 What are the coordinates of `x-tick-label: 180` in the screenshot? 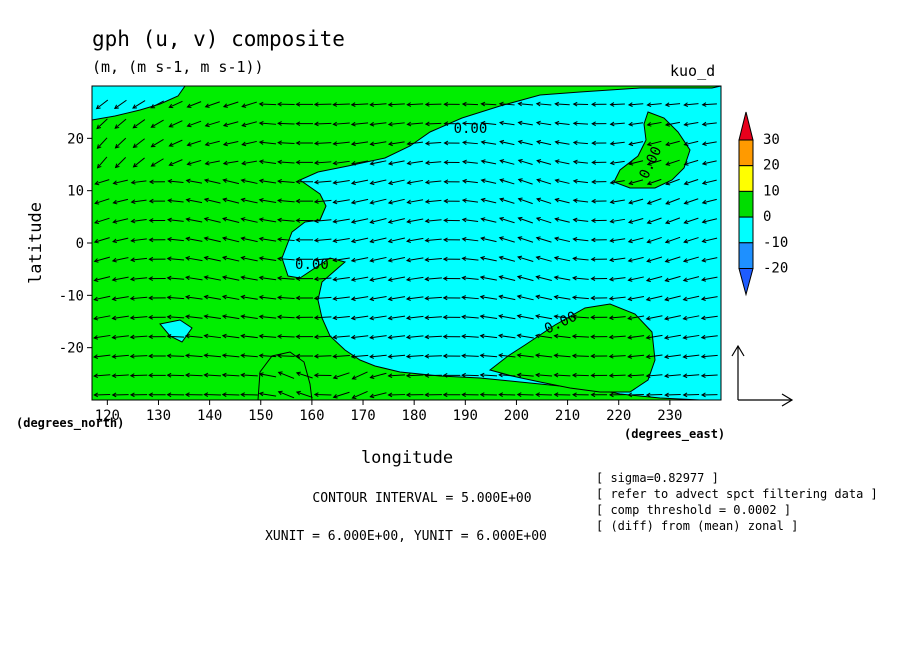 It's located at (414, 416).